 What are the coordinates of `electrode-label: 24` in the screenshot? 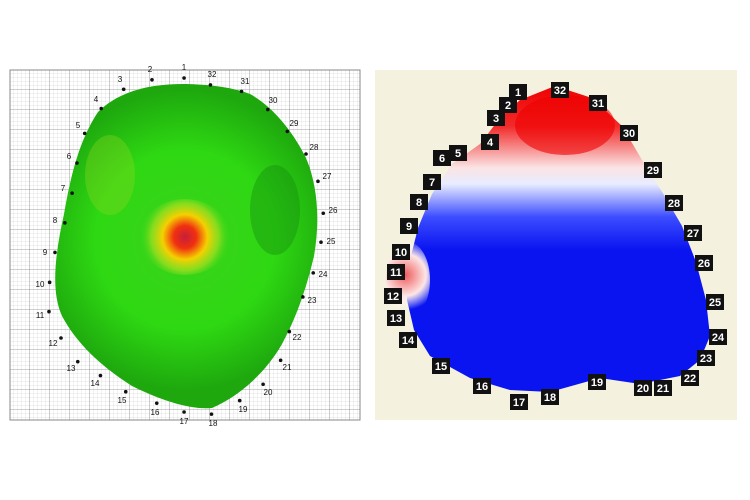 It's located at (323, 274).